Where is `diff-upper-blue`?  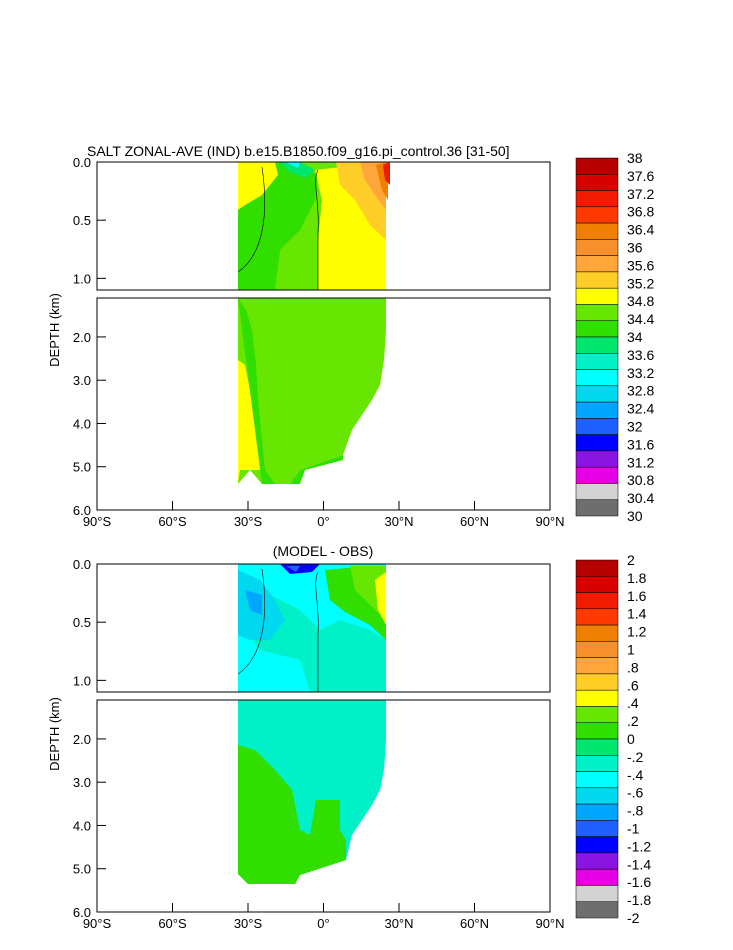 diff-upper-blue is located at coordinates (253, 602).